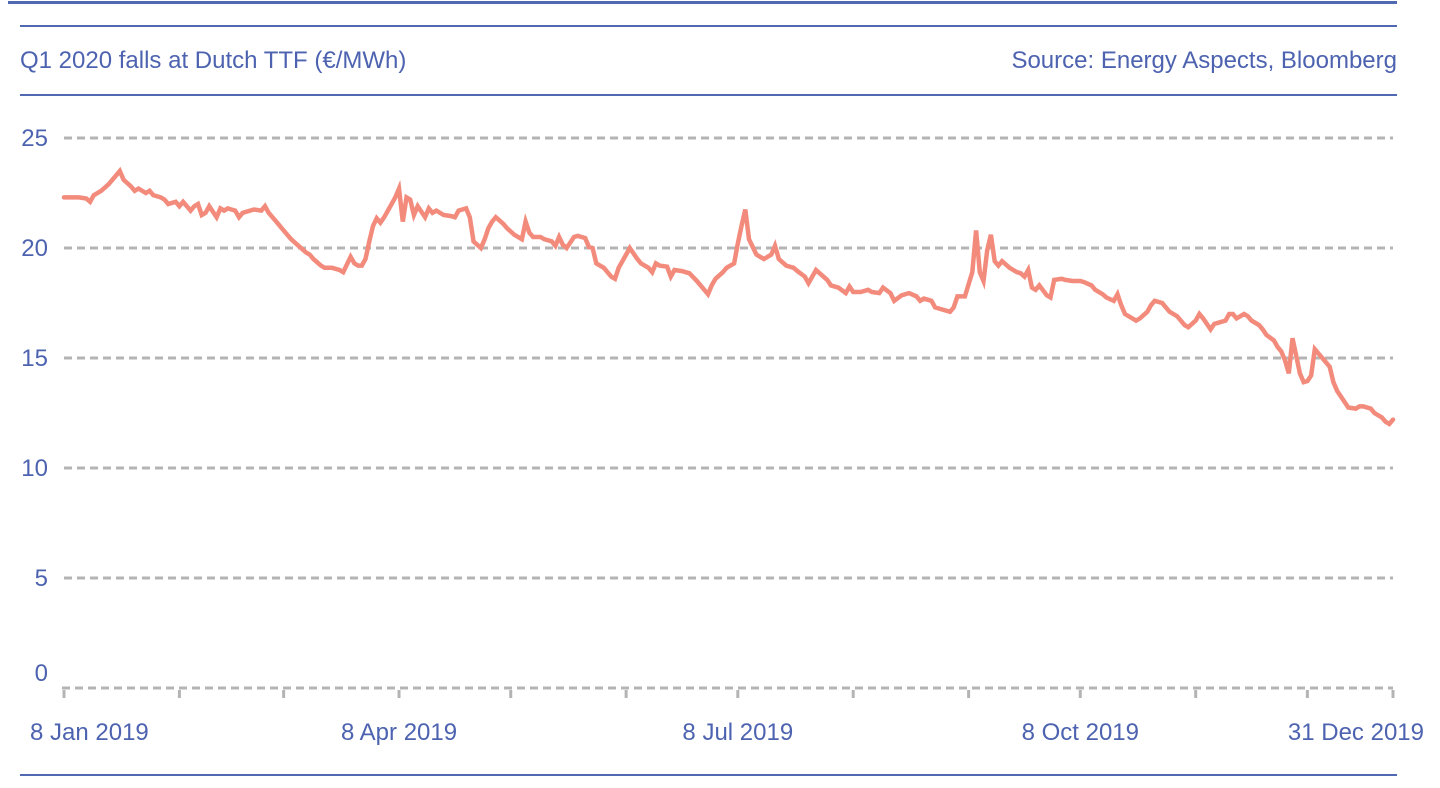 The image size is (1440, 788). I want to click on x-axis-ticks, so click(728, 694).